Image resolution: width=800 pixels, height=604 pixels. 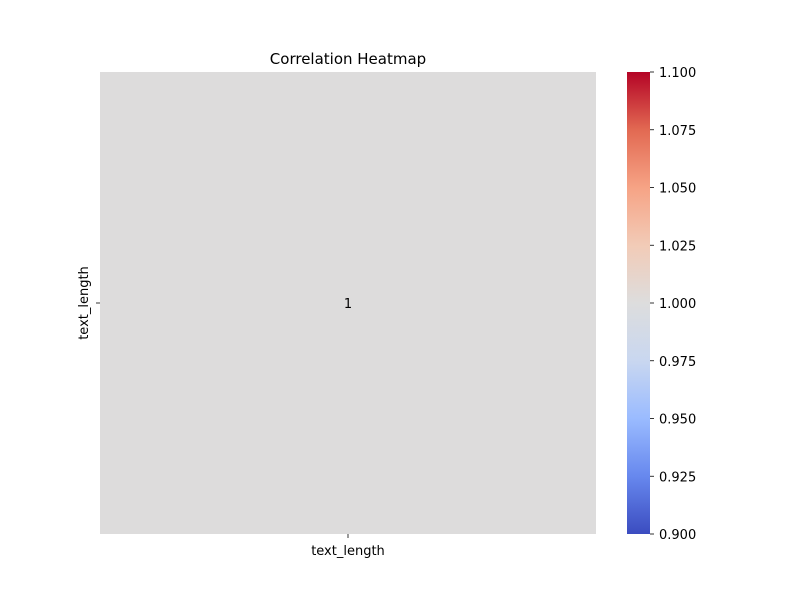 I want to click on row-axis: text_length, so click(x=88, y=303).